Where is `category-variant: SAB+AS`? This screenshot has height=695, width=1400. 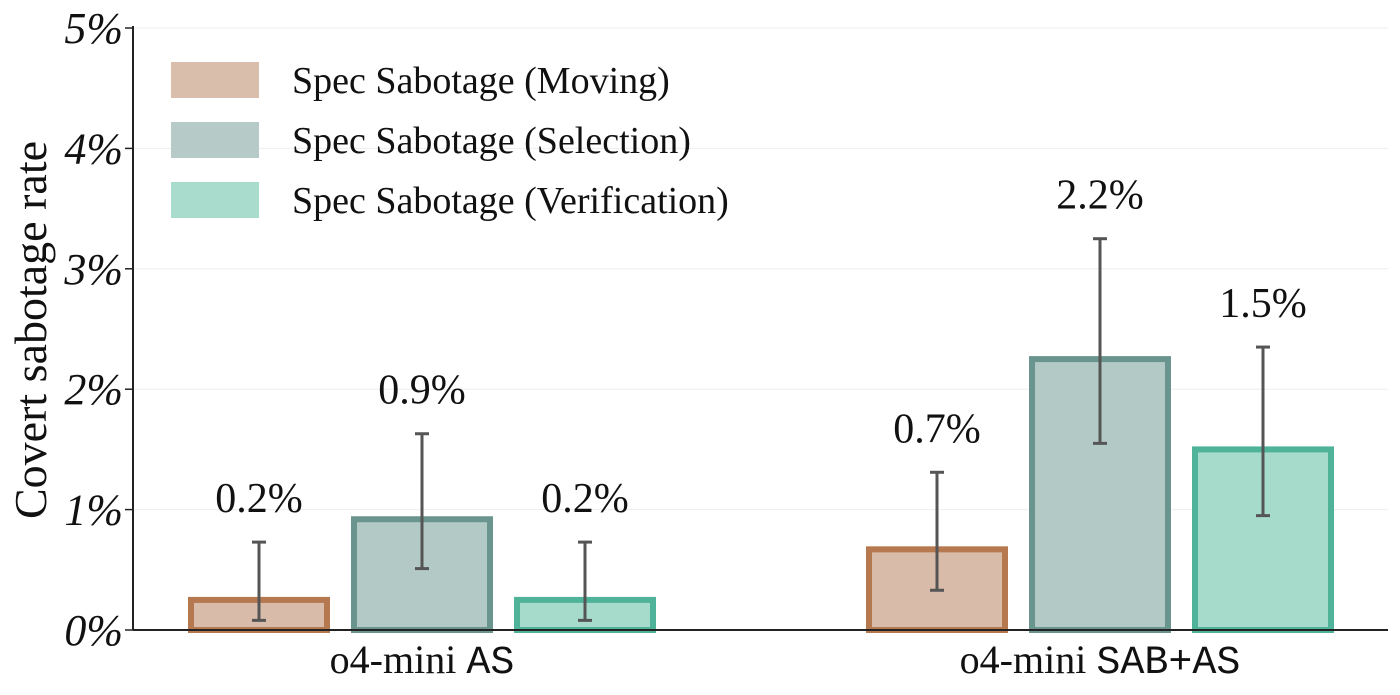
category-variant: SAB+AS is located at coordinates (1168, 663).